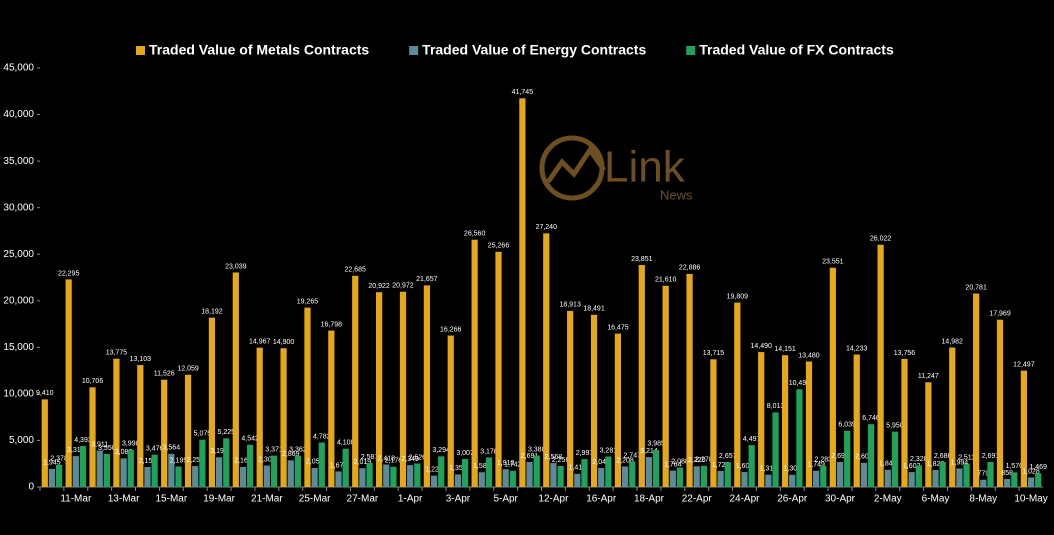  What do you see at coordinates (195, 460) in the screenshot?
I see `data-label: 2,252` at bounding box center [195, 460].